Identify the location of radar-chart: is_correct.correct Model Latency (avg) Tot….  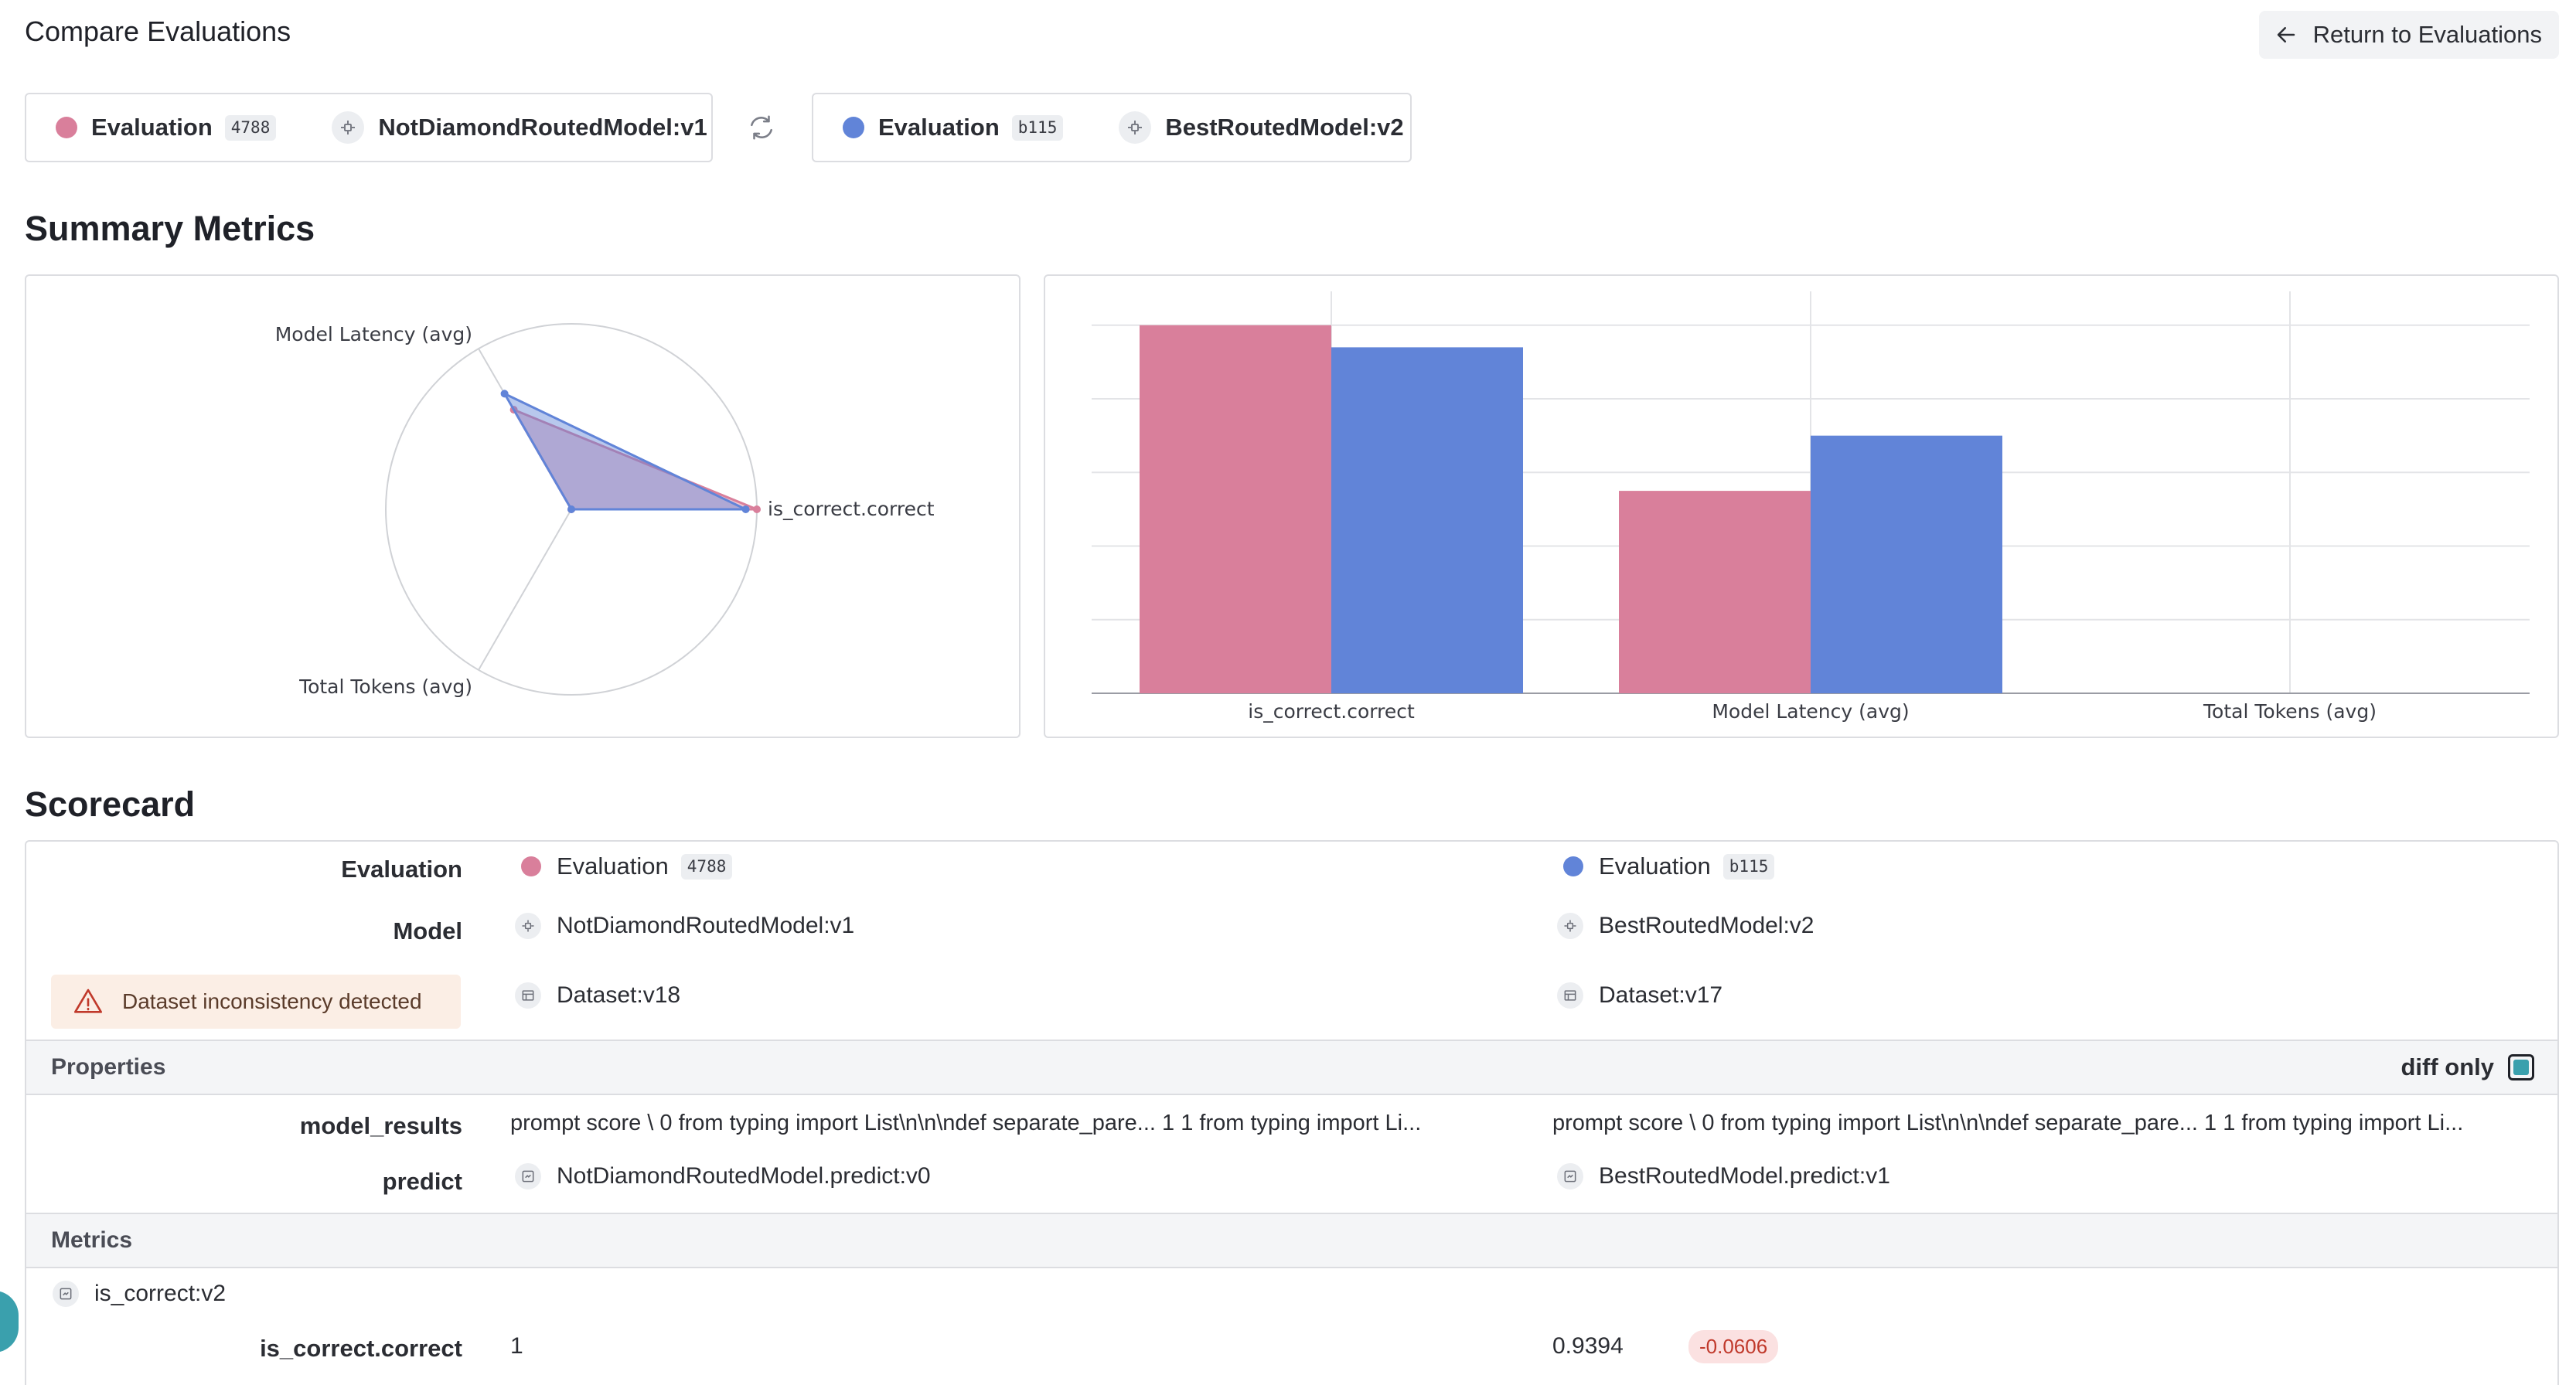
(605, 510).